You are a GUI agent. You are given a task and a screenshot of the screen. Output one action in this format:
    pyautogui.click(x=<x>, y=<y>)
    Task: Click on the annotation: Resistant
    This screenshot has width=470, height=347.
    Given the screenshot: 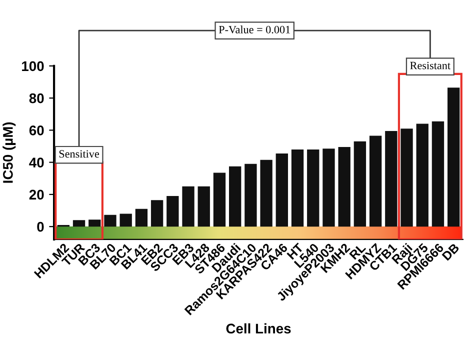 What is the action you would take?
    pyautogui.click(x=430, y=66)
    